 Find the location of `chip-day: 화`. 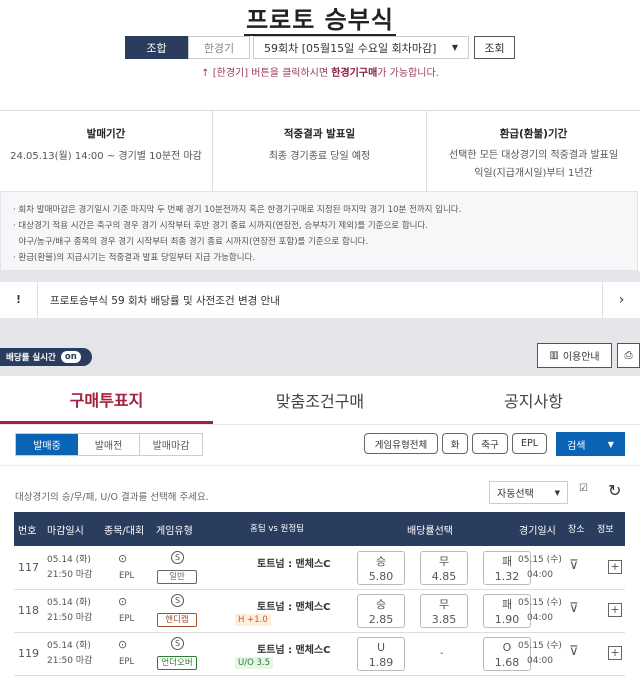

chip-day: 화 is located at coordinates (455, 443).